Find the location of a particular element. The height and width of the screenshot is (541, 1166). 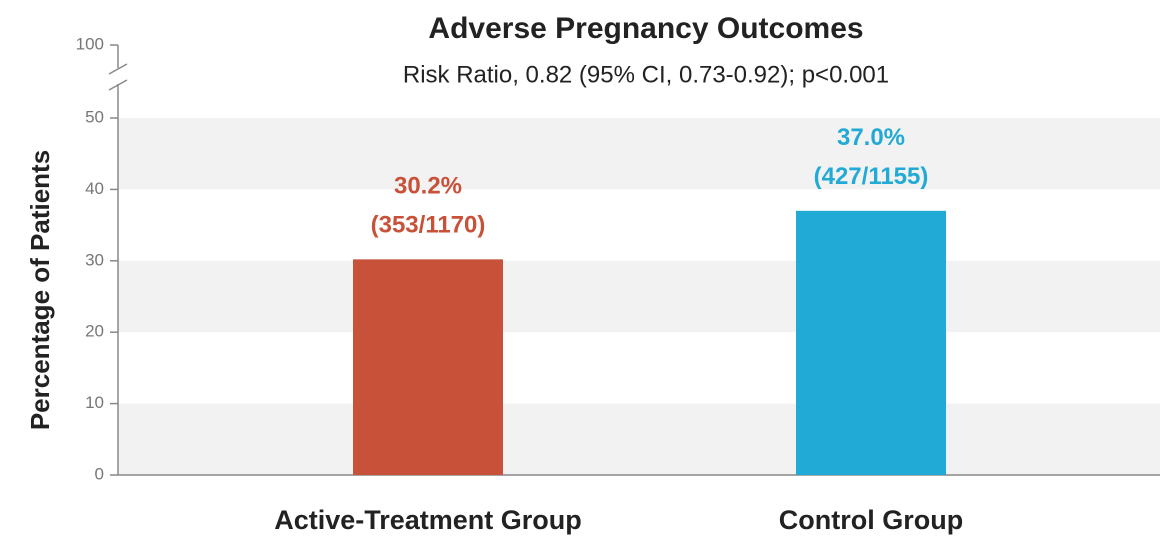

y-tick-label: 30 is located at coordinates (94, 259).